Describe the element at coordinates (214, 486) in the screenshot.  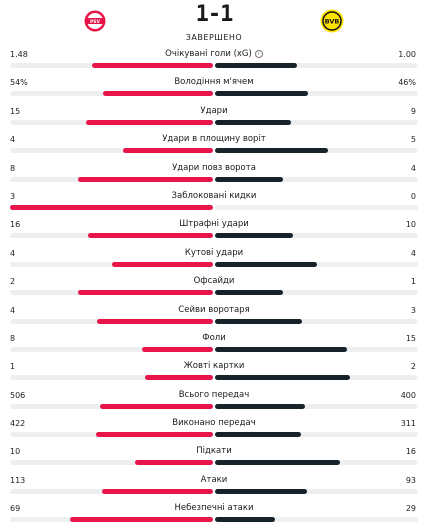
I see `stat-row: 113 Атаки 93` at that location.